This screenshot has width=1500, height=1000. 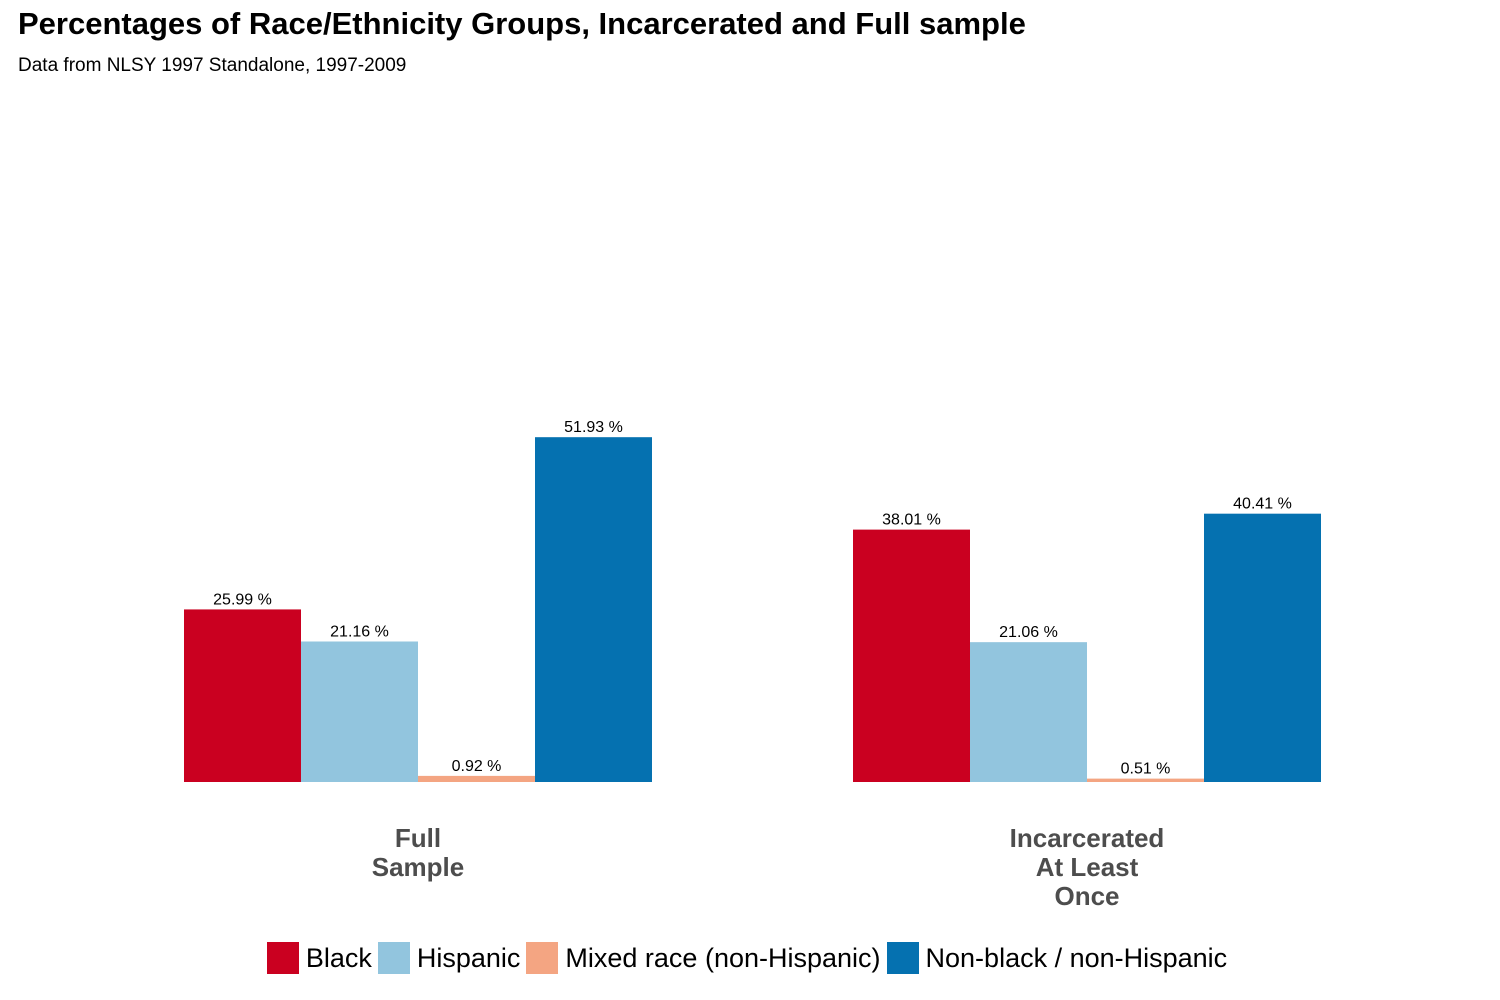 What do you see at coordinates (468, 957) in the screenshot?
I see `legend-label: Hispanic` at bounding box center [468, 957].